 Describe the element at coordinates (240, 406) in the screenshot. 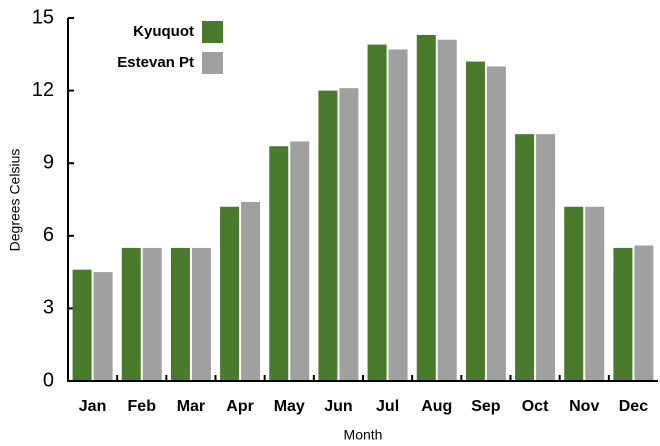

I see `x-tick-label: Apr` at that location.